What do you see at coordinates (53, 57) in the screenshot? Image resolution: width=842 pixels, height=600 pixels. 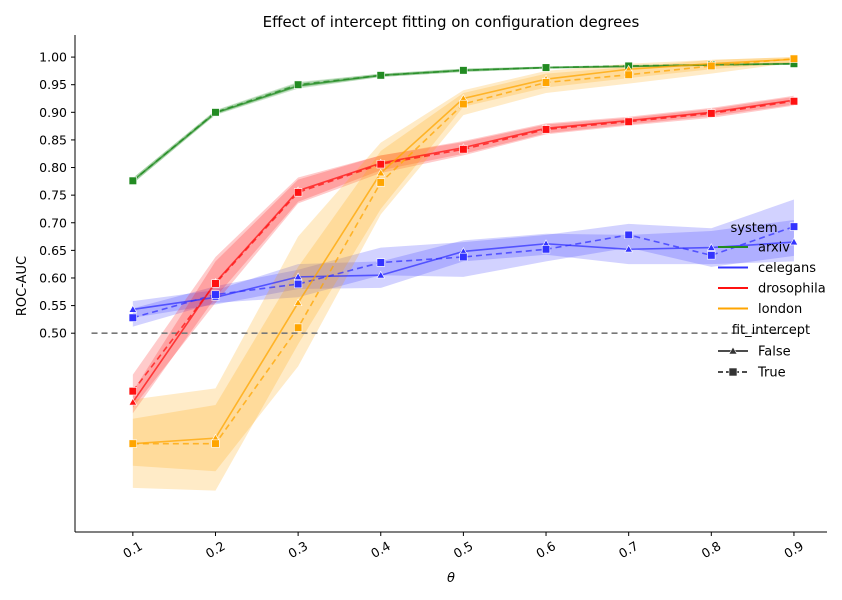 I see `y-tick-label: 1.00` at bounding box center [53, 57].